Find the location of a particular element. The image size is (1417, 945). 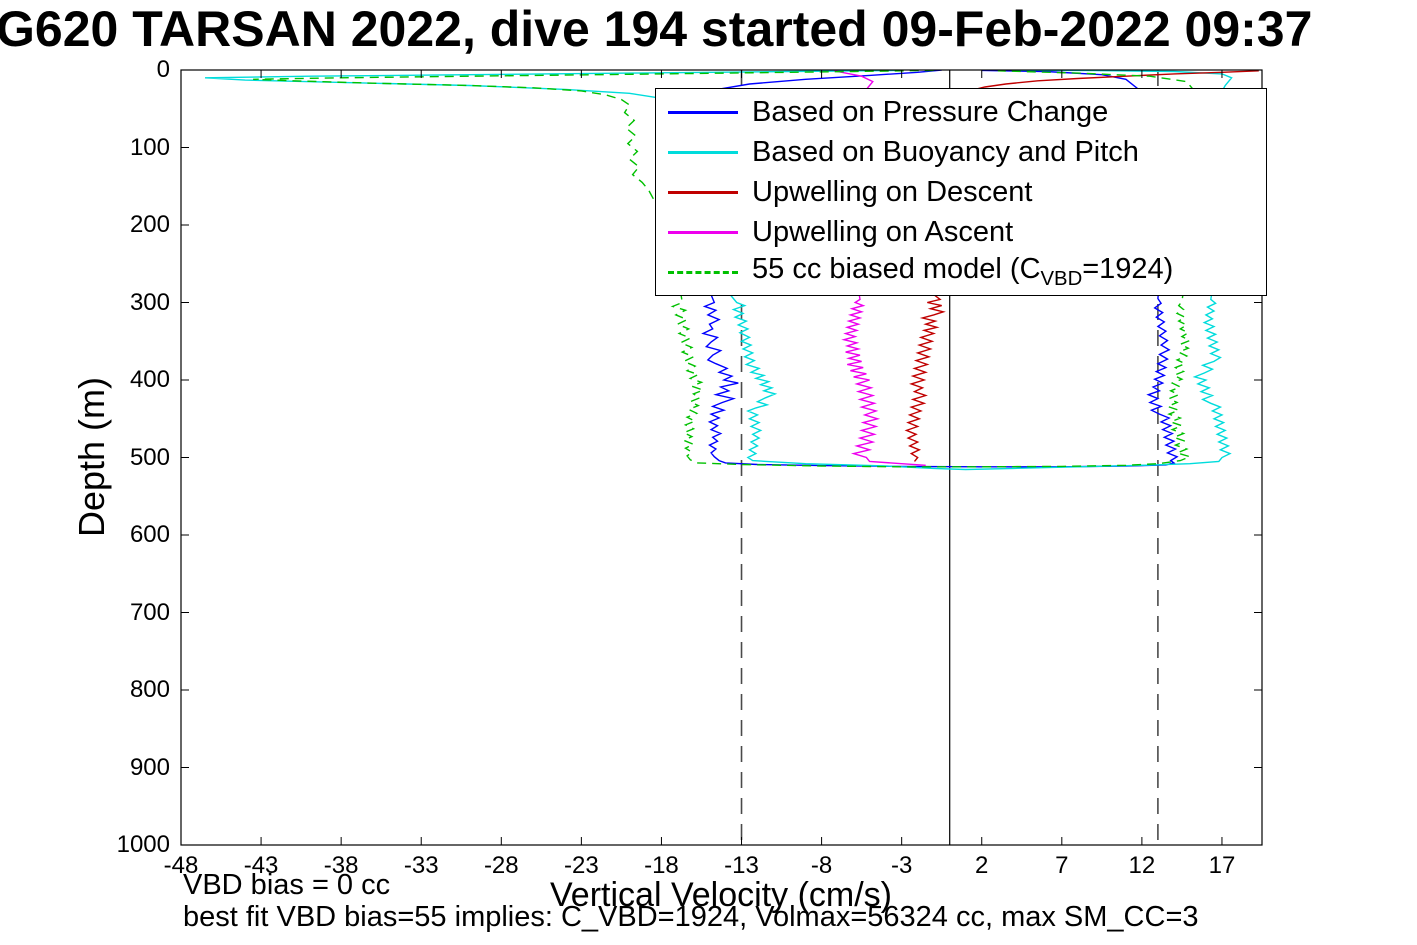

legend-line-sample-magenta is located at coordinates (703, 232).